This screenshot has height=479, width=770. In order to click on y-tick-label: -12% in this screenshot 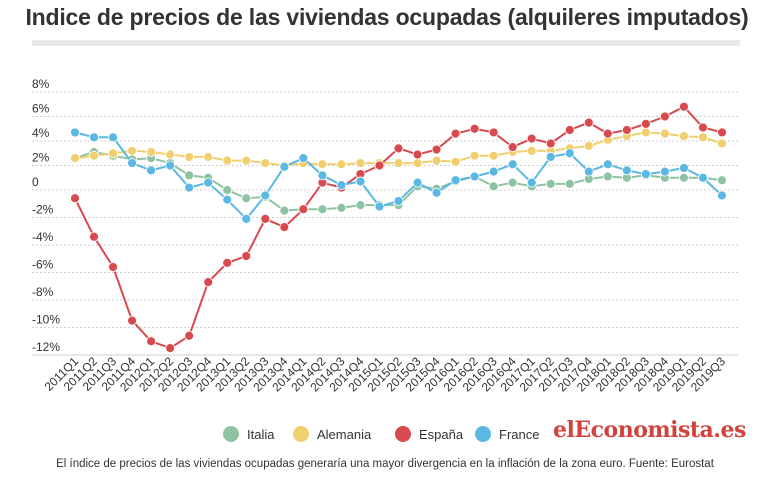, I will do `click(46, 347)`.